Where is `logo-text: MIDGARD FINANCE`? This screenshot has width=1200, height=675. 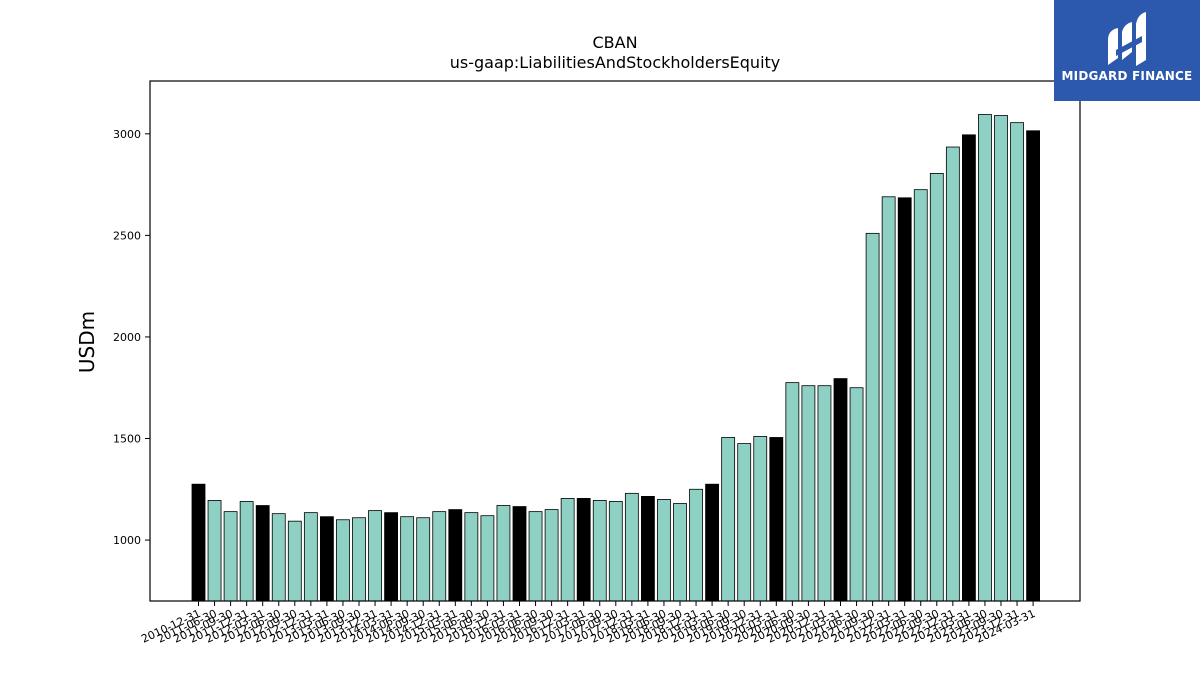 logo-text: MIDGARD FINANCE is located at coordinates (1127, 76).